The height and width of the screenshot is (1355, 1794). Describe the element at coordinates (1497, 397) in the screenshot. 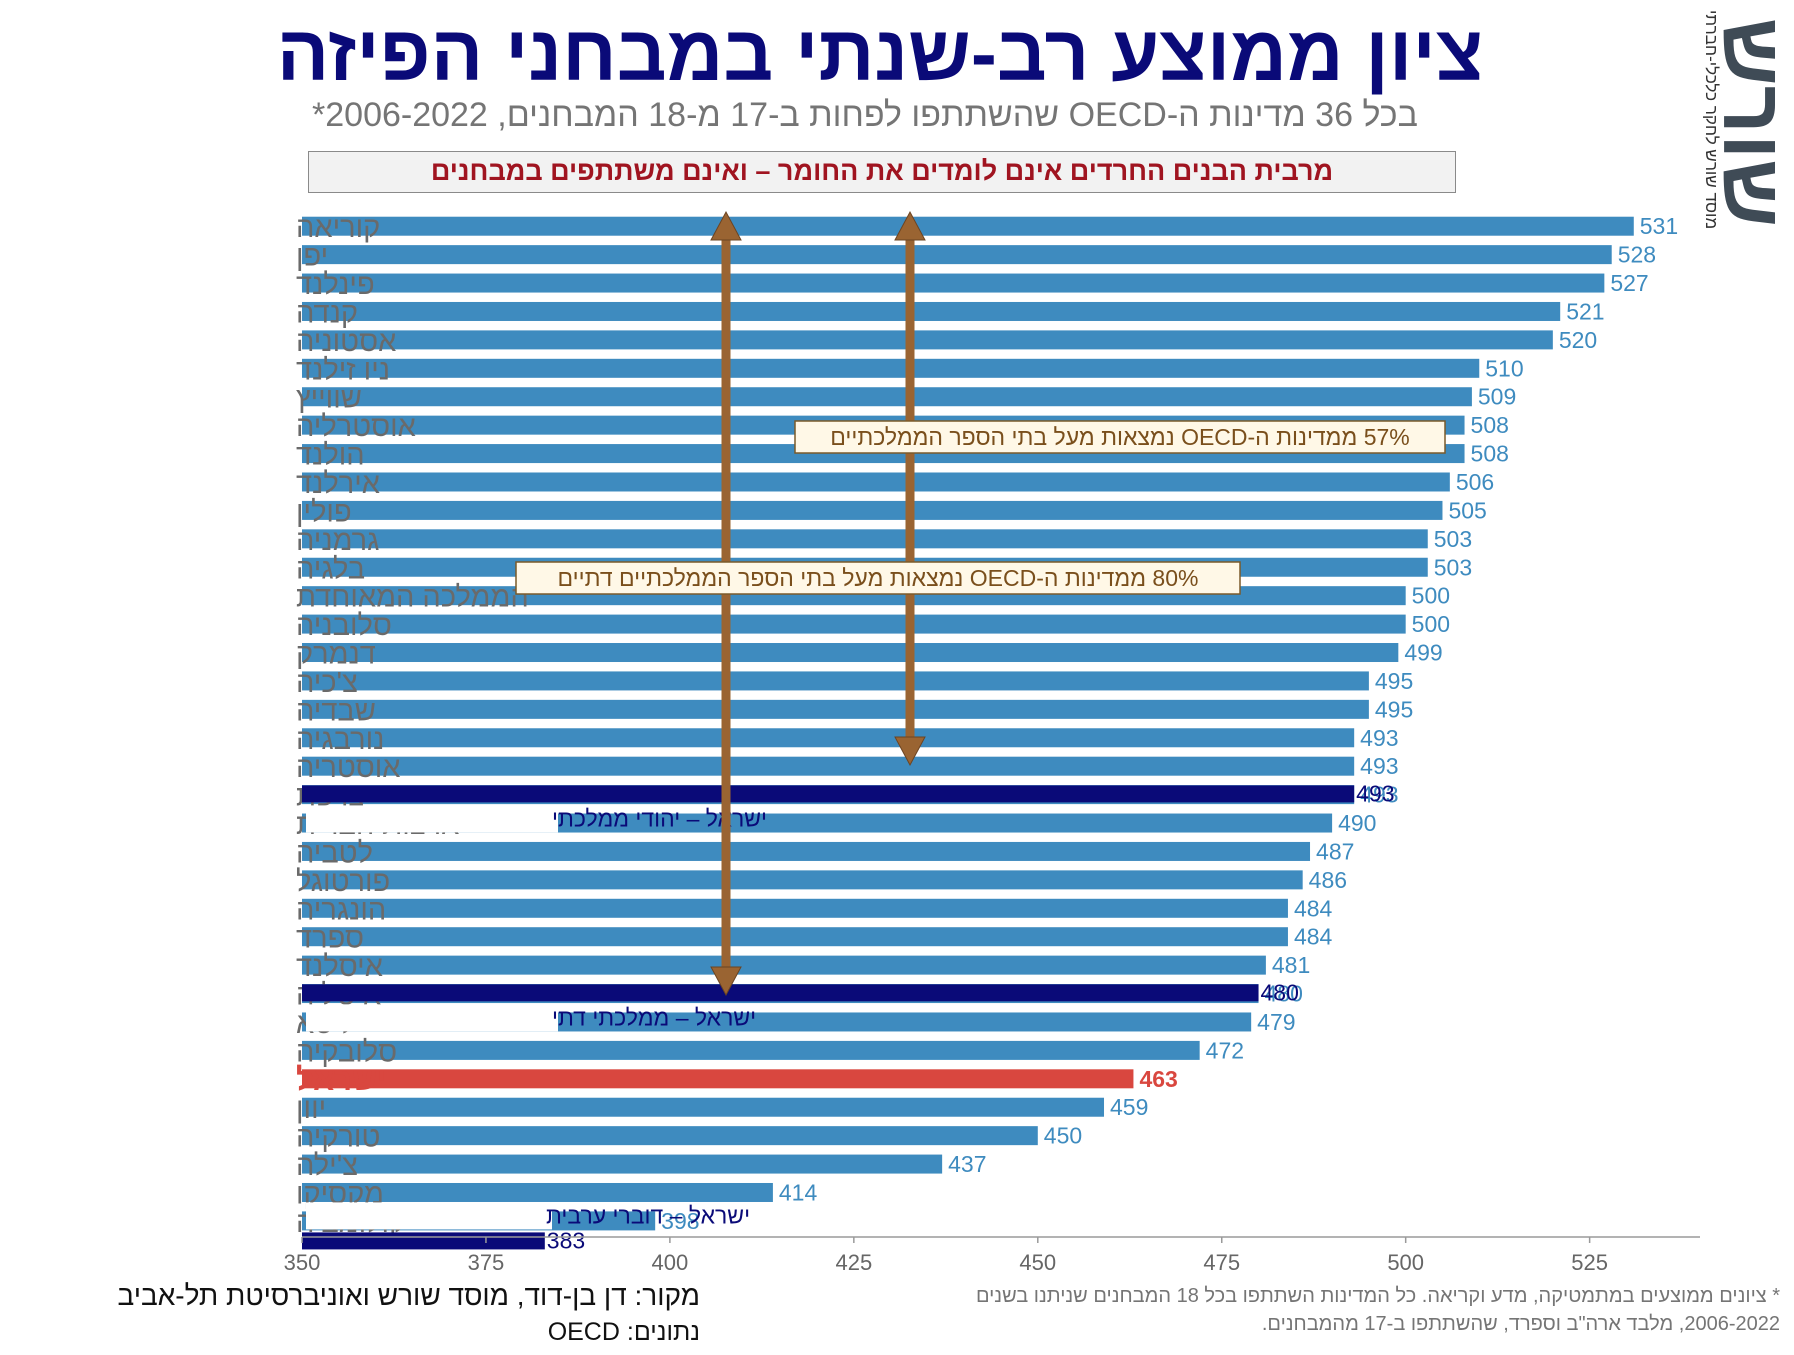

I see `value-label: 509` at that location.